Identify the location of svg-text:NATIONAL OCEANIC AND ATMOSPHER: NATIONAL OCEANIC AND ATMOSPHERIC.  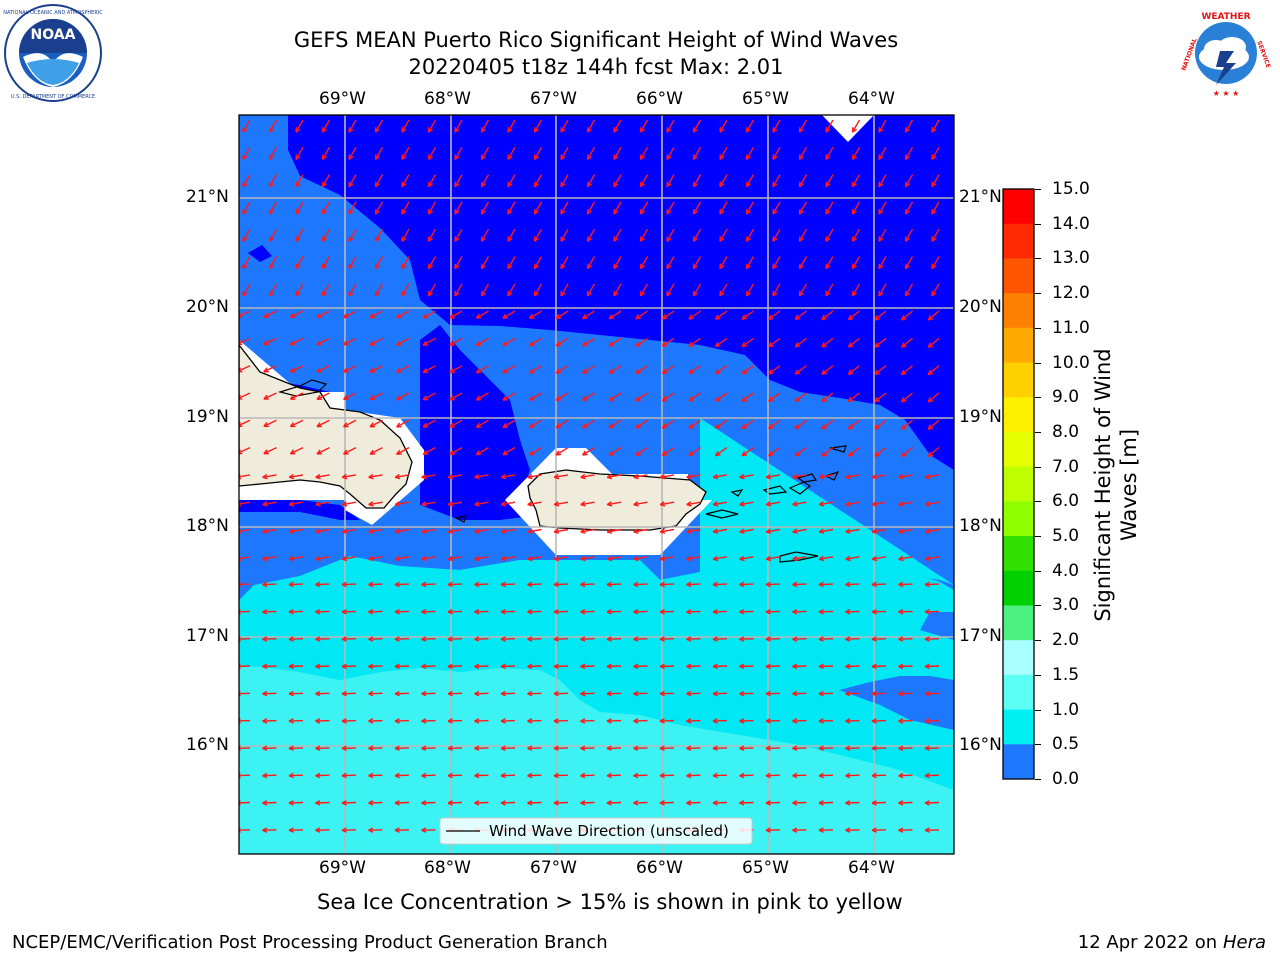
(53, 13).